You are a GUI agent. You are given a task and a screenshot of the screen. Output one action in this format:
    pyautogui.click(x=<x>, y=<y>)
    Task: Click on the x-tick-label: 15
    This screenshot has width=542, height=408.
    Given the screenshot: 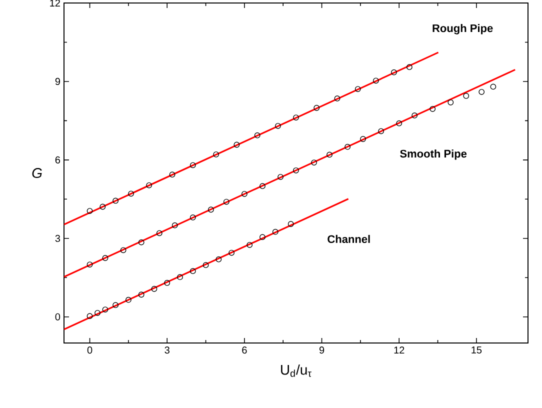 What is the action you would take?
    pyautogui.click(x=477, y=350)
    